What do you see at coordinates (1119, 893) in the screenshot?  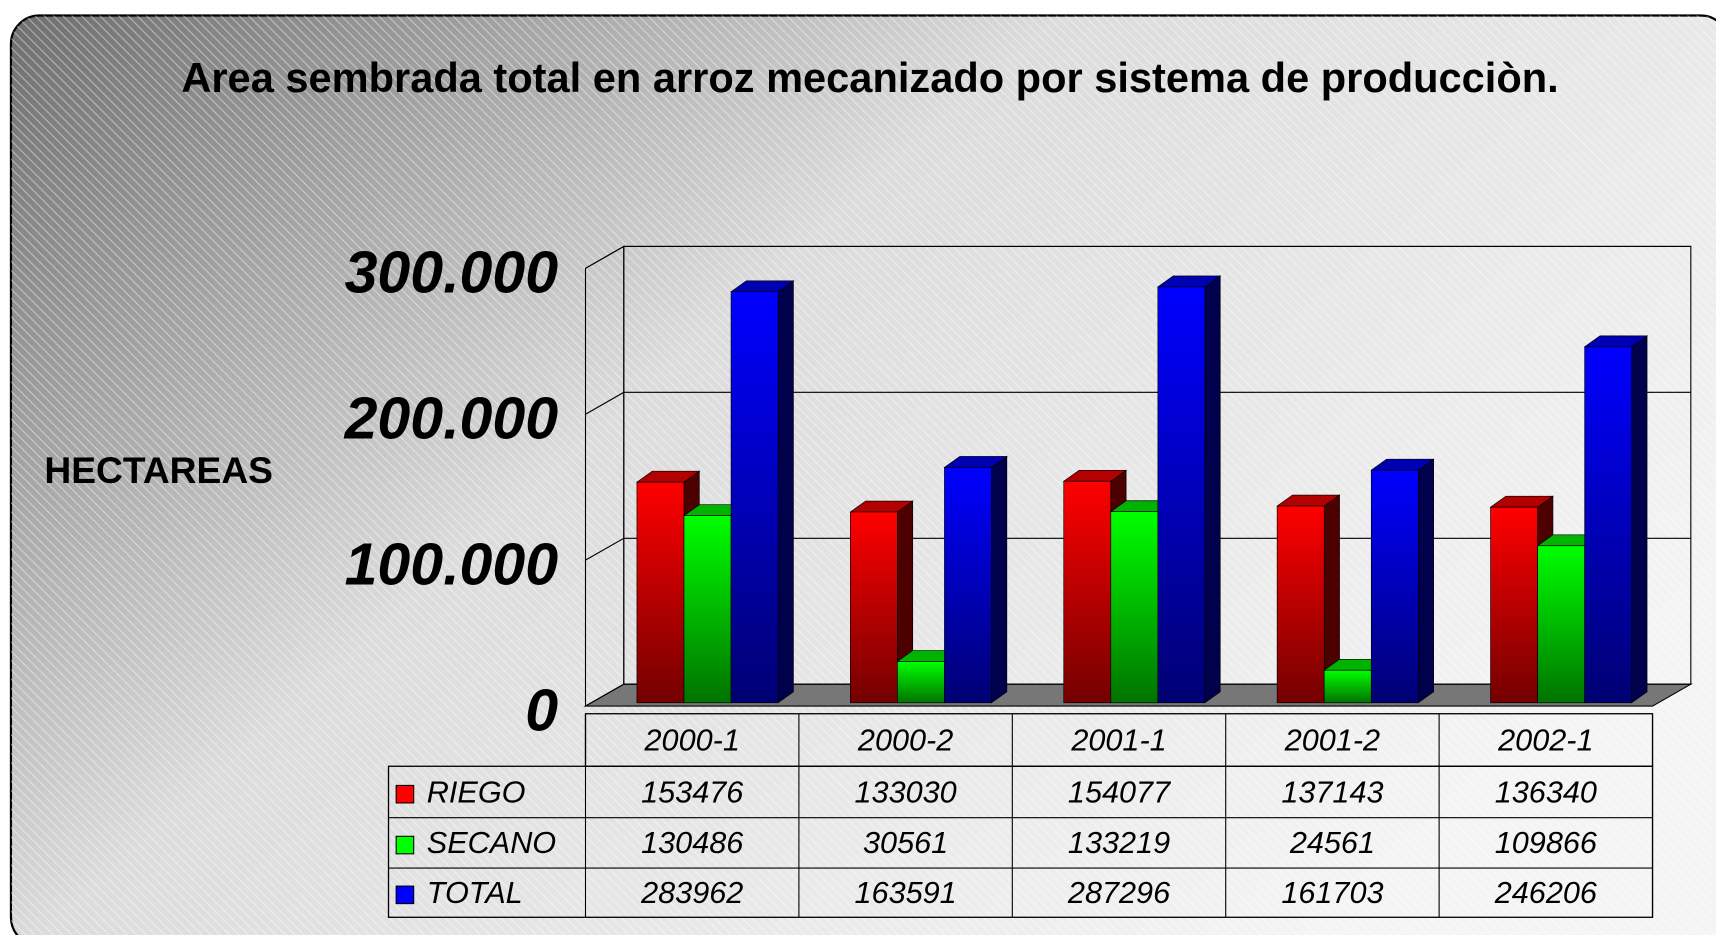 I see `table-value: 287296` at bounding box center [1119, 893].